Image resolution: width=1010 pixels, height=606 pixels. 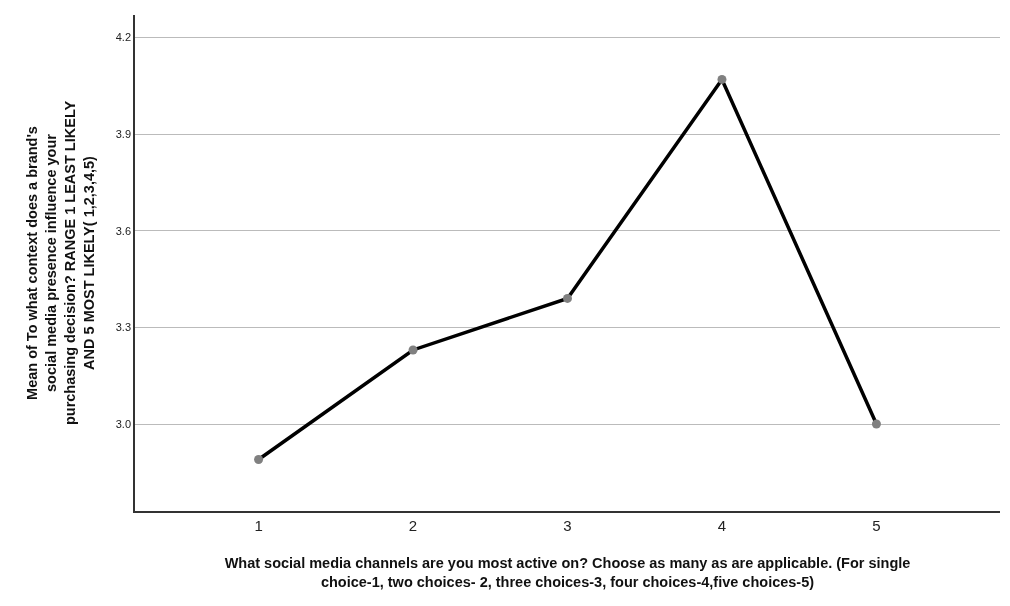 What do you see at coordinates (567, 572) in the screenshot?
I see `x-axis-title: What social media channels are you most active on? Choose as many as are applicable. (For single choice-1, two choices- 2, three choices-3, four choices-4,five choices-5)` at bounding box center [567, 572].